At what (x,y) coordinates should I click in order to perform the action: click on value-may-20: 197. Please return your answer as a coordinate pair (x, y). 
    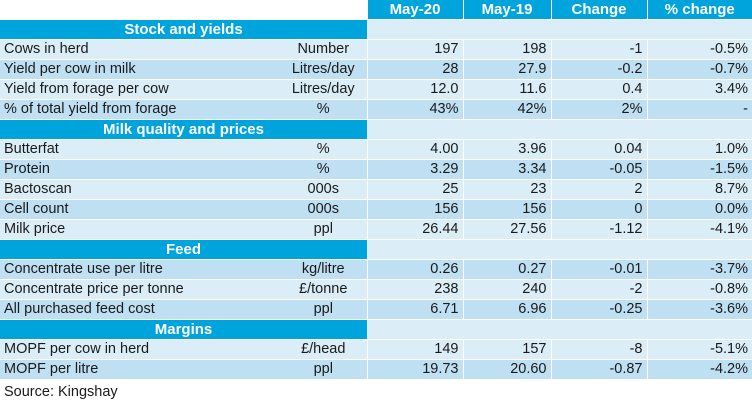
    Looking at the image, I should click on (414, 49).